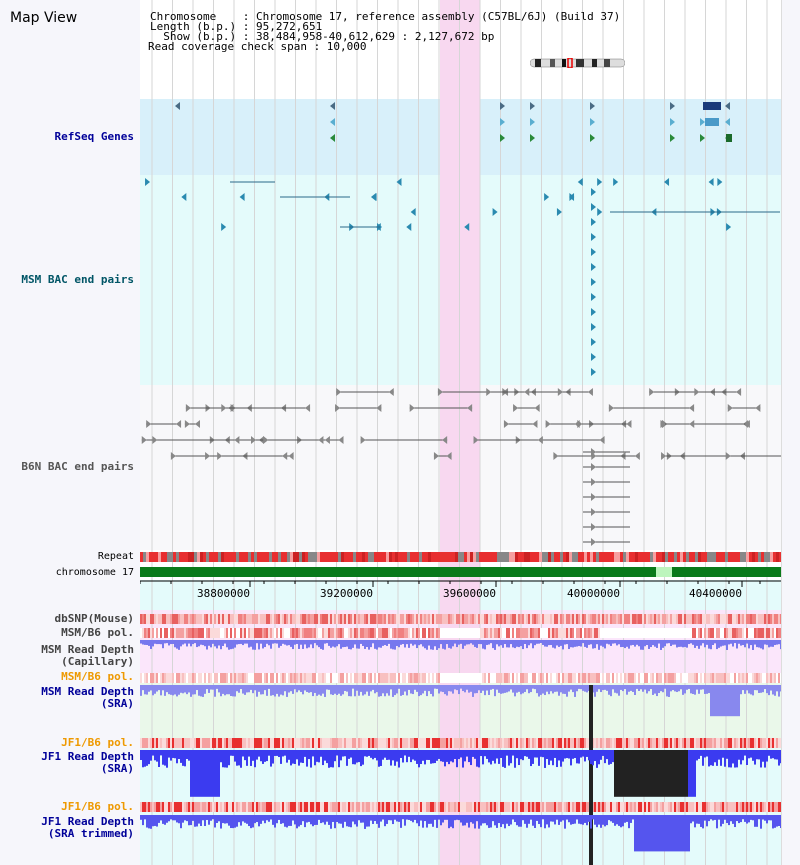 The height and width of the screenshot is (865, 800). Describe the element at coordinates (727, 122) in the screenshot. I see `refseq-gene` at that location.